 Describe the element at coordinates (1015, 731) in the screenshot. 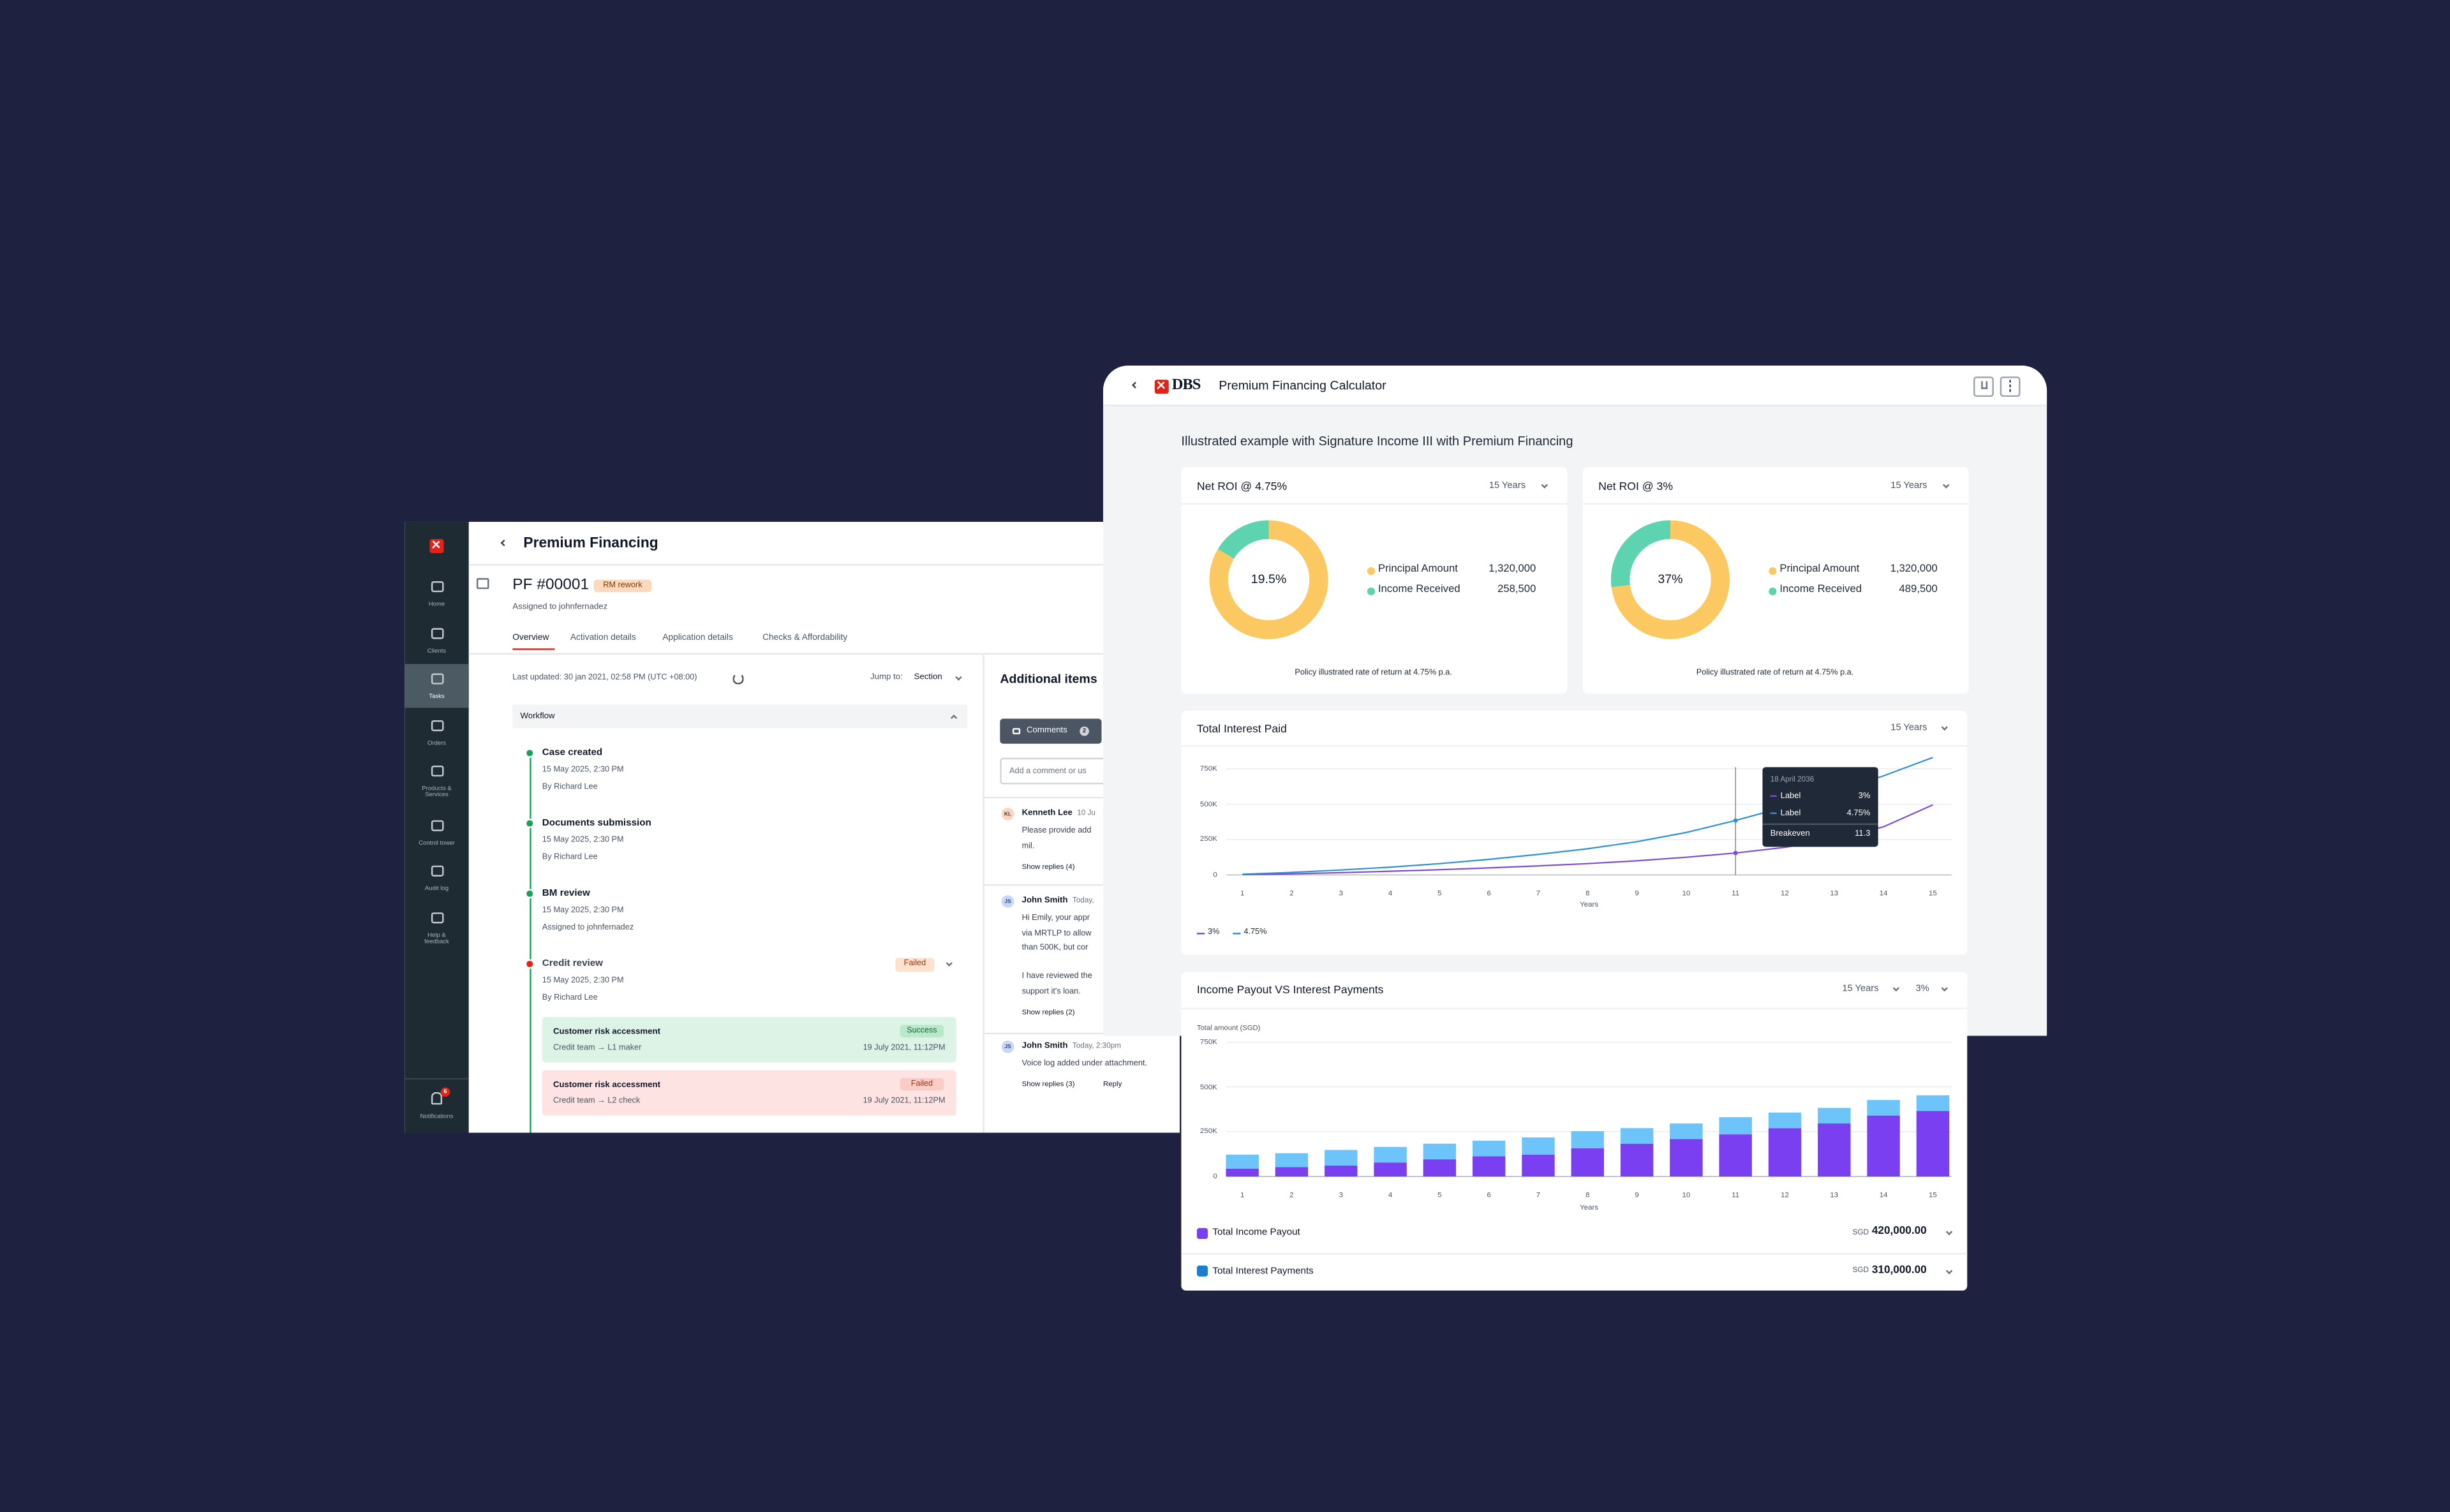

I see `comment-icon` at that location.